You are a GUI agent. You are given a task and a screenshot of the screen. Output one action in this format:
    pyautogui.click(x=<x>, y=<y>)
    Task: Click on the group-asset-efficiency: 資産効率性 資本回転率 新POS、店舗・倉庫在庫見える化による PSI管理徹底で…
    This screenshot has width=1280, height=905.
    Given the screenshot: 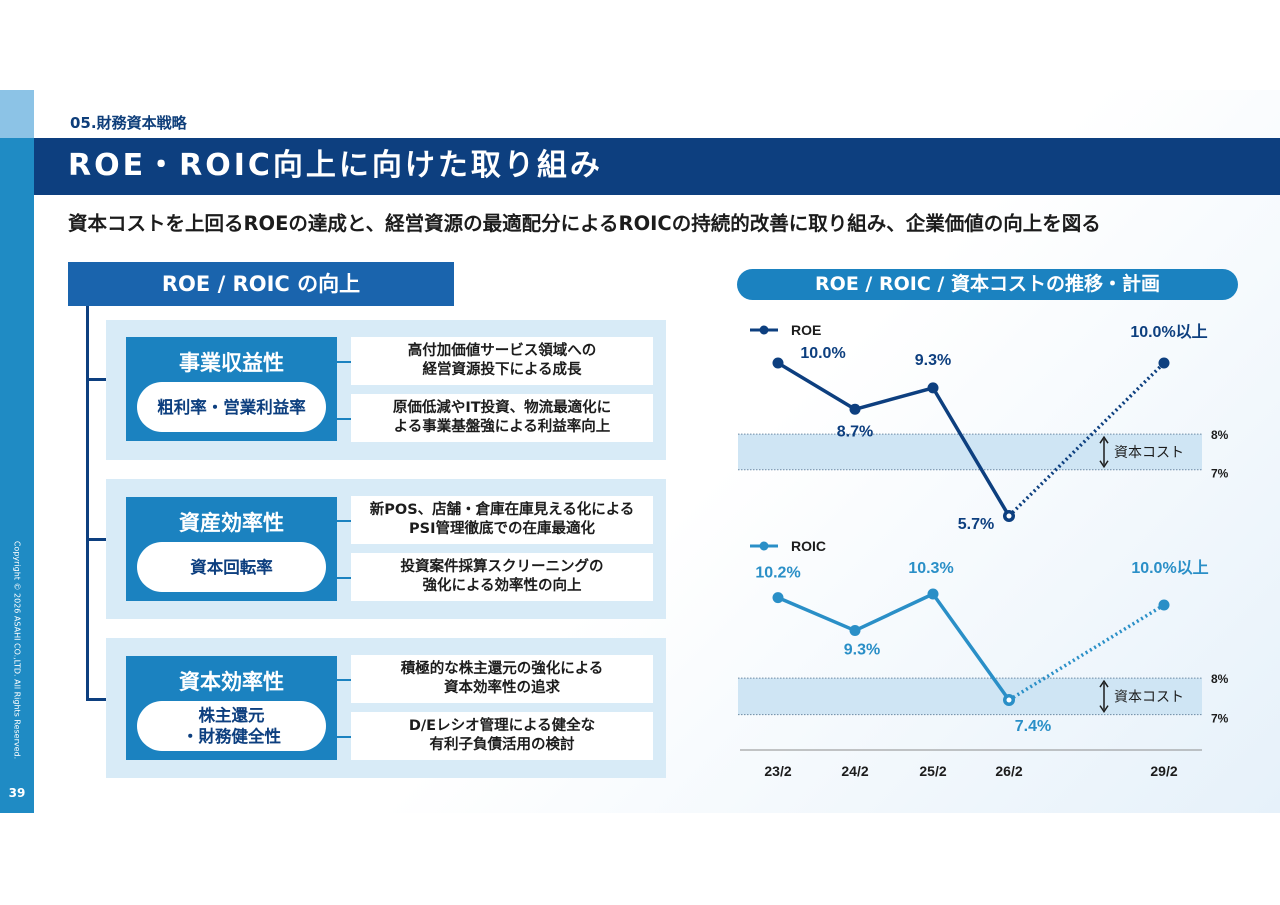 What is the action you would take?
    pyautogui.click(x=386, y=549)
    